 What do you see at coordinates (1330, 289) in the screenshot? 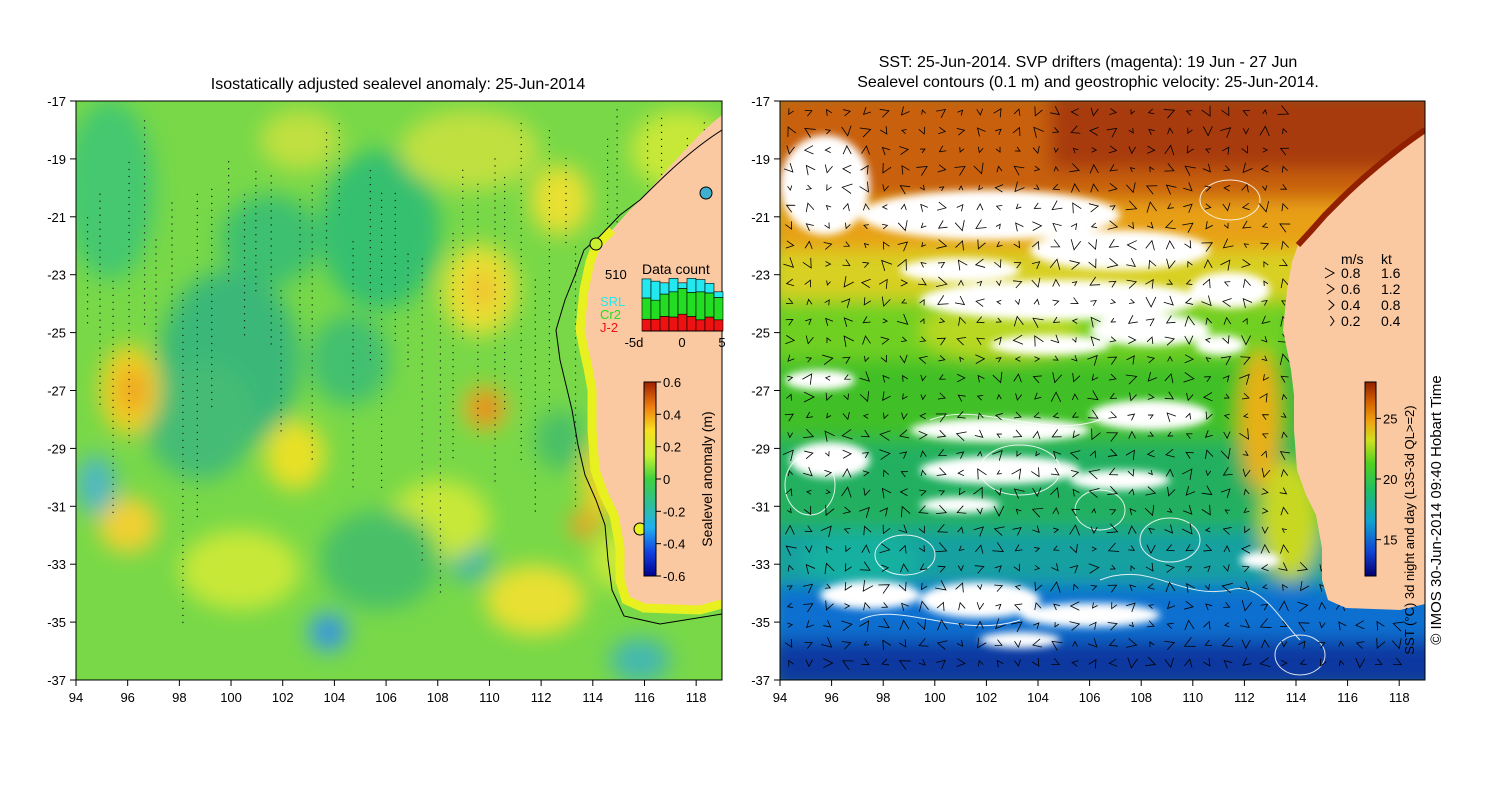
I see `velocity-legend-arrow` at bounding box center [1330, 289].